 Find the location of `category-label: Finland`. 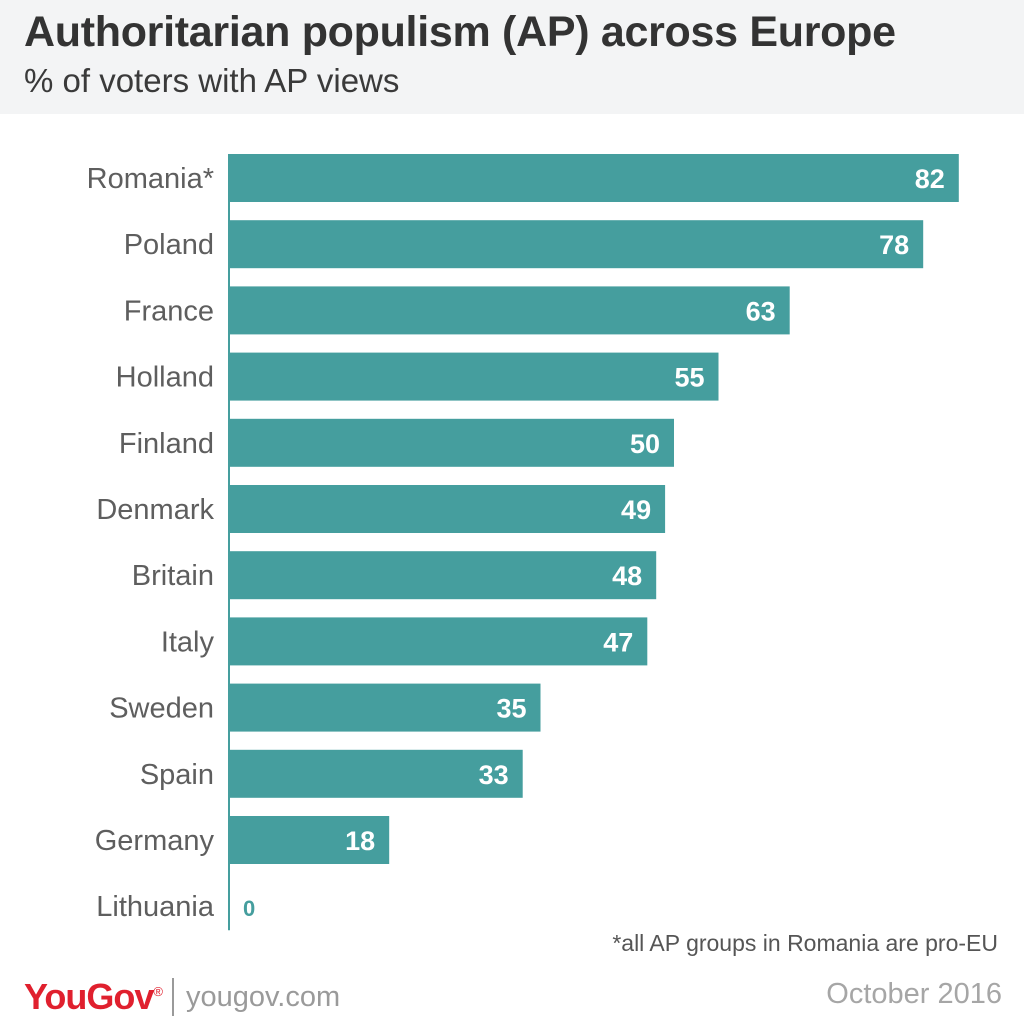

category-label: Finland is located at coordinates (166, 444).